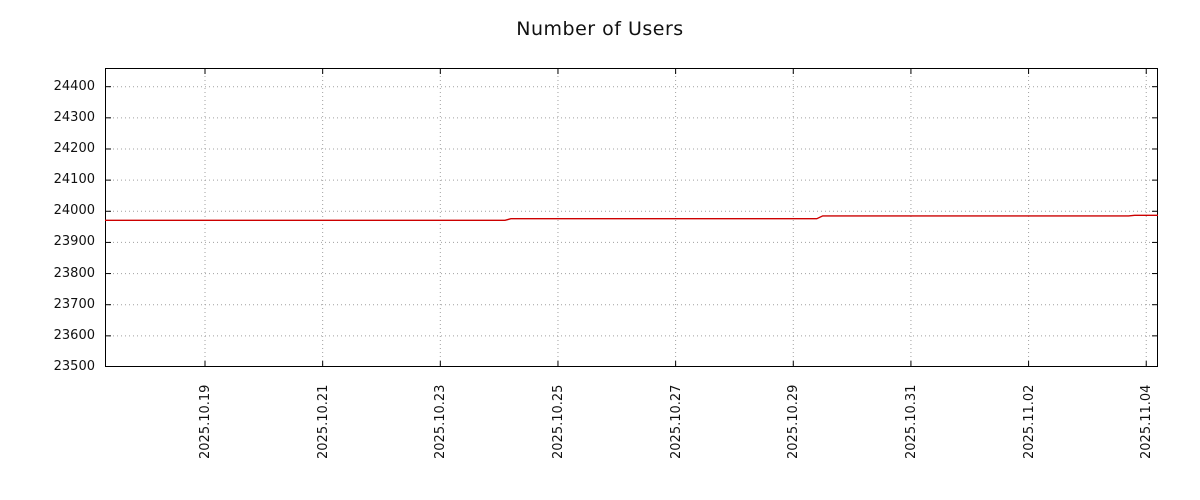 Image resolution: width=1200 pixels, height=500 pixels. Describe the element at coordinates (74, 242) in the screenshot. I see `y-tick-label: 23900` at that location.